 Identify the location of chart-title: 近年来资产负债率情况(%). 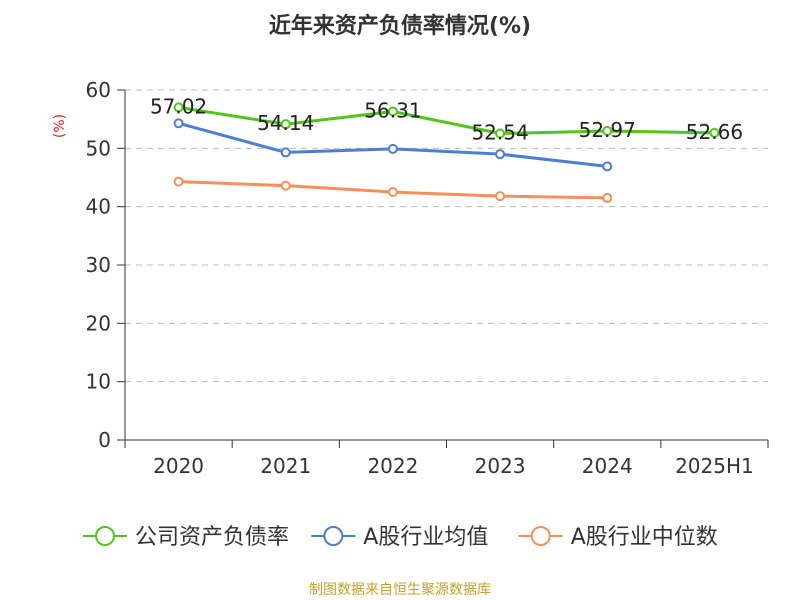
(400, 26).